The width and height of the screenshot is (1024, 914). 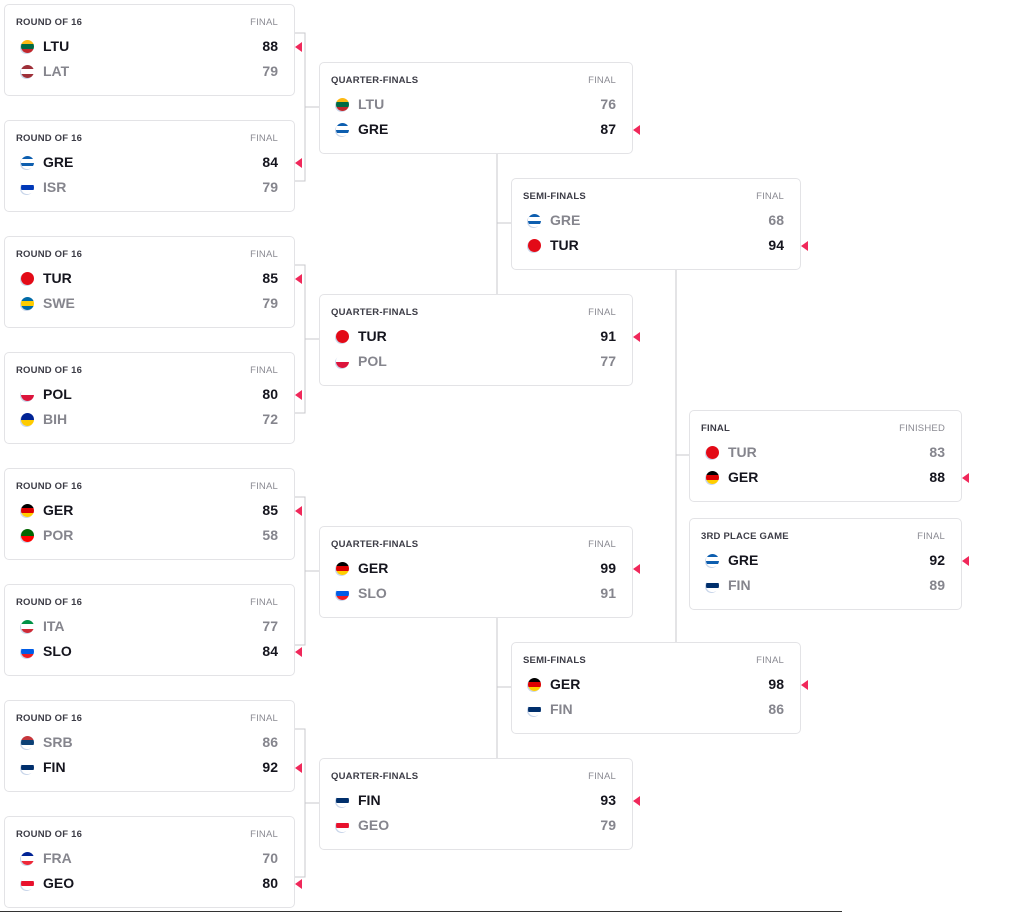 I want to click on team-row: LAT 79, so click(x=149, y=72).